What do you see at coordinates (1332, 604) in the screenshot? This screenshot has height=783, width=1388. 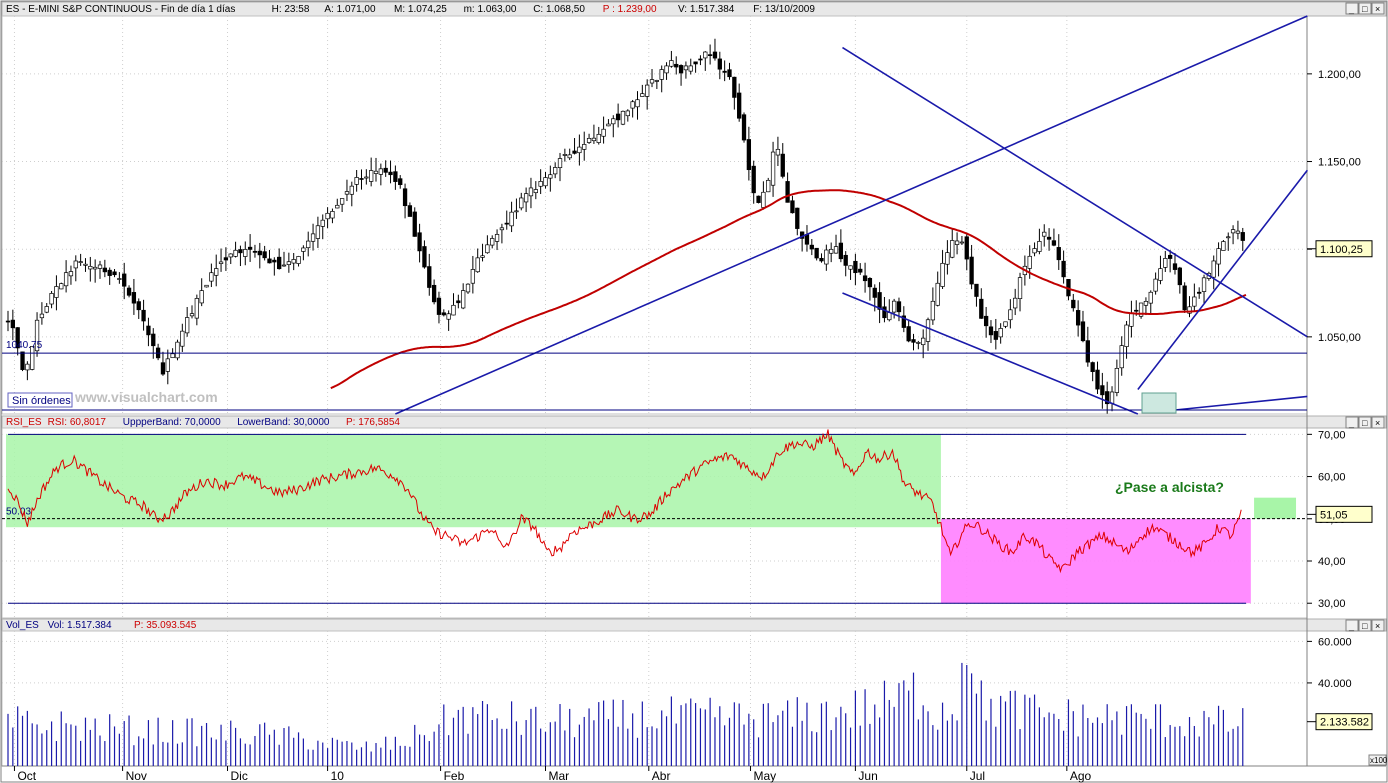 I see `y-tick-label: 30,00` at bounding box center [1332, 604].